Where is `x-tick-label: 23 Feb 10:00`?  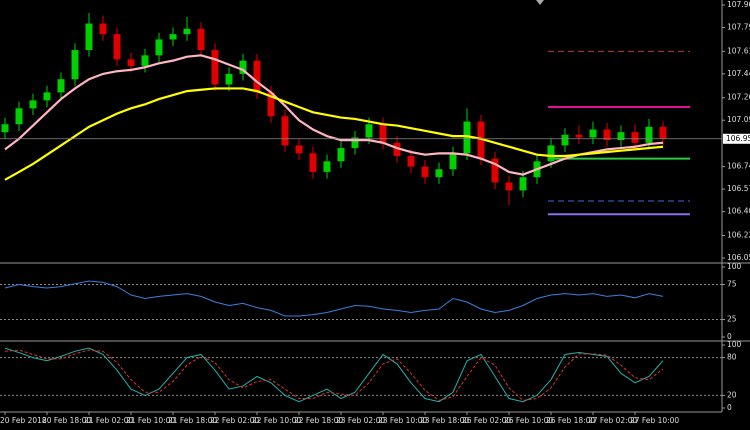
x-tick-label: 23 Feb 10:00 is located at coordinates (402, 420).